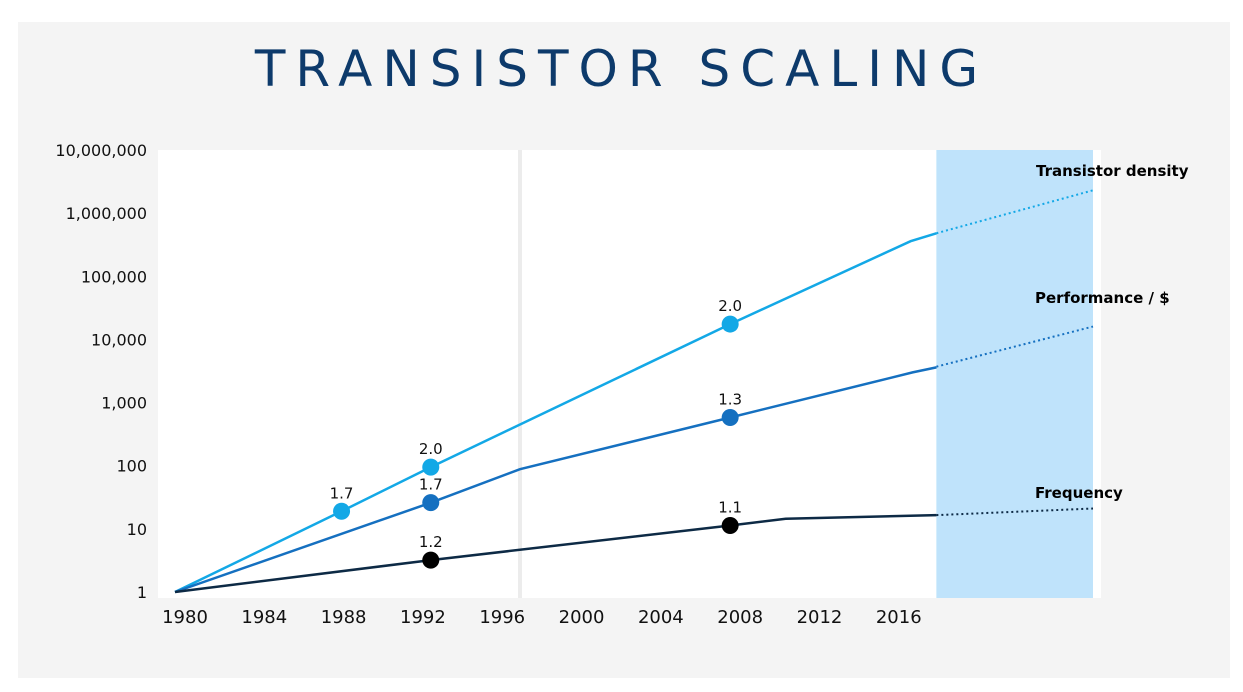 The image size is (1243, 692). I want to click on y-tick-label: 10,000, so click(119, 339).